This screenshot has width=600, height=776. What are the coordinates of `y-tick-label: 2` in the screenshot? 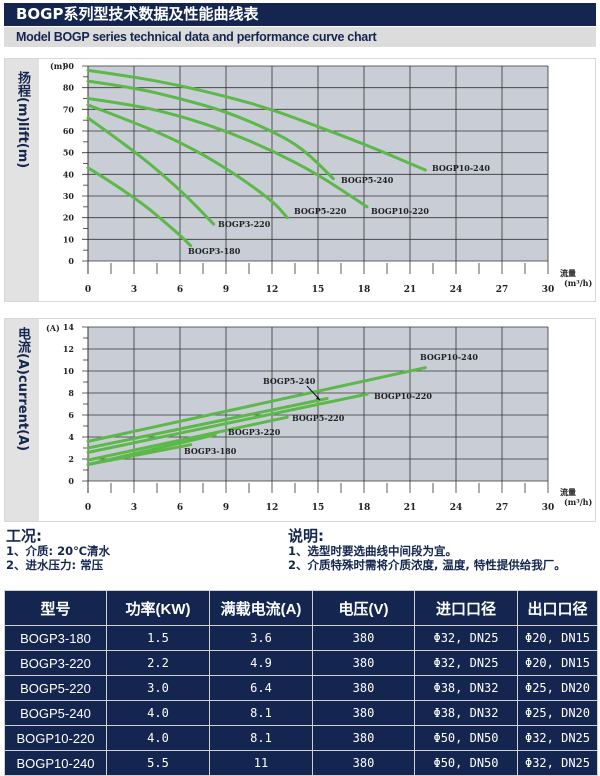 It's located at (71, 459).